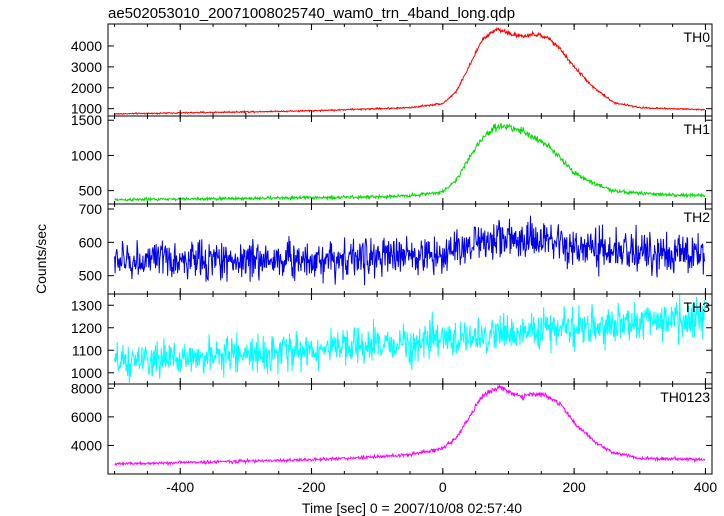 This screenshot has height=516, width=724. I want to click on y-tick-label: 3000, so click(86, 67).